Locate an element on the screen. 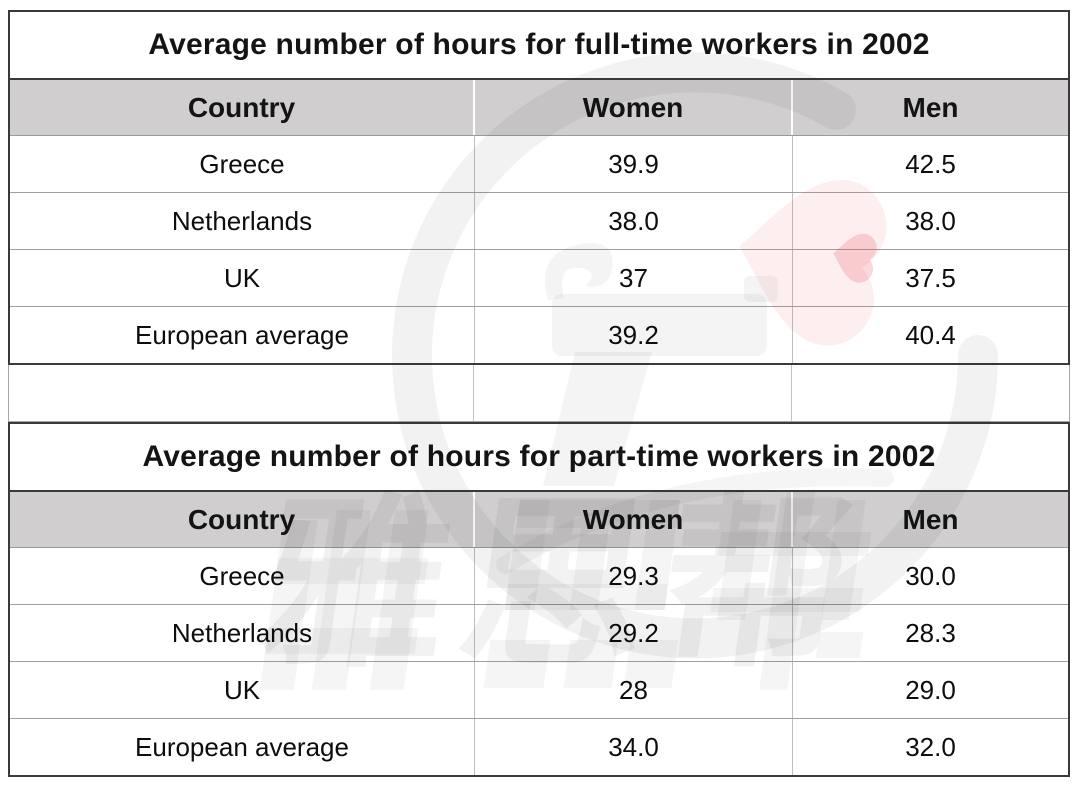 This screenshot has width=1080, height=786. table-row: Netherlands 38.0 38.0 is located at coordinates (539, 221).